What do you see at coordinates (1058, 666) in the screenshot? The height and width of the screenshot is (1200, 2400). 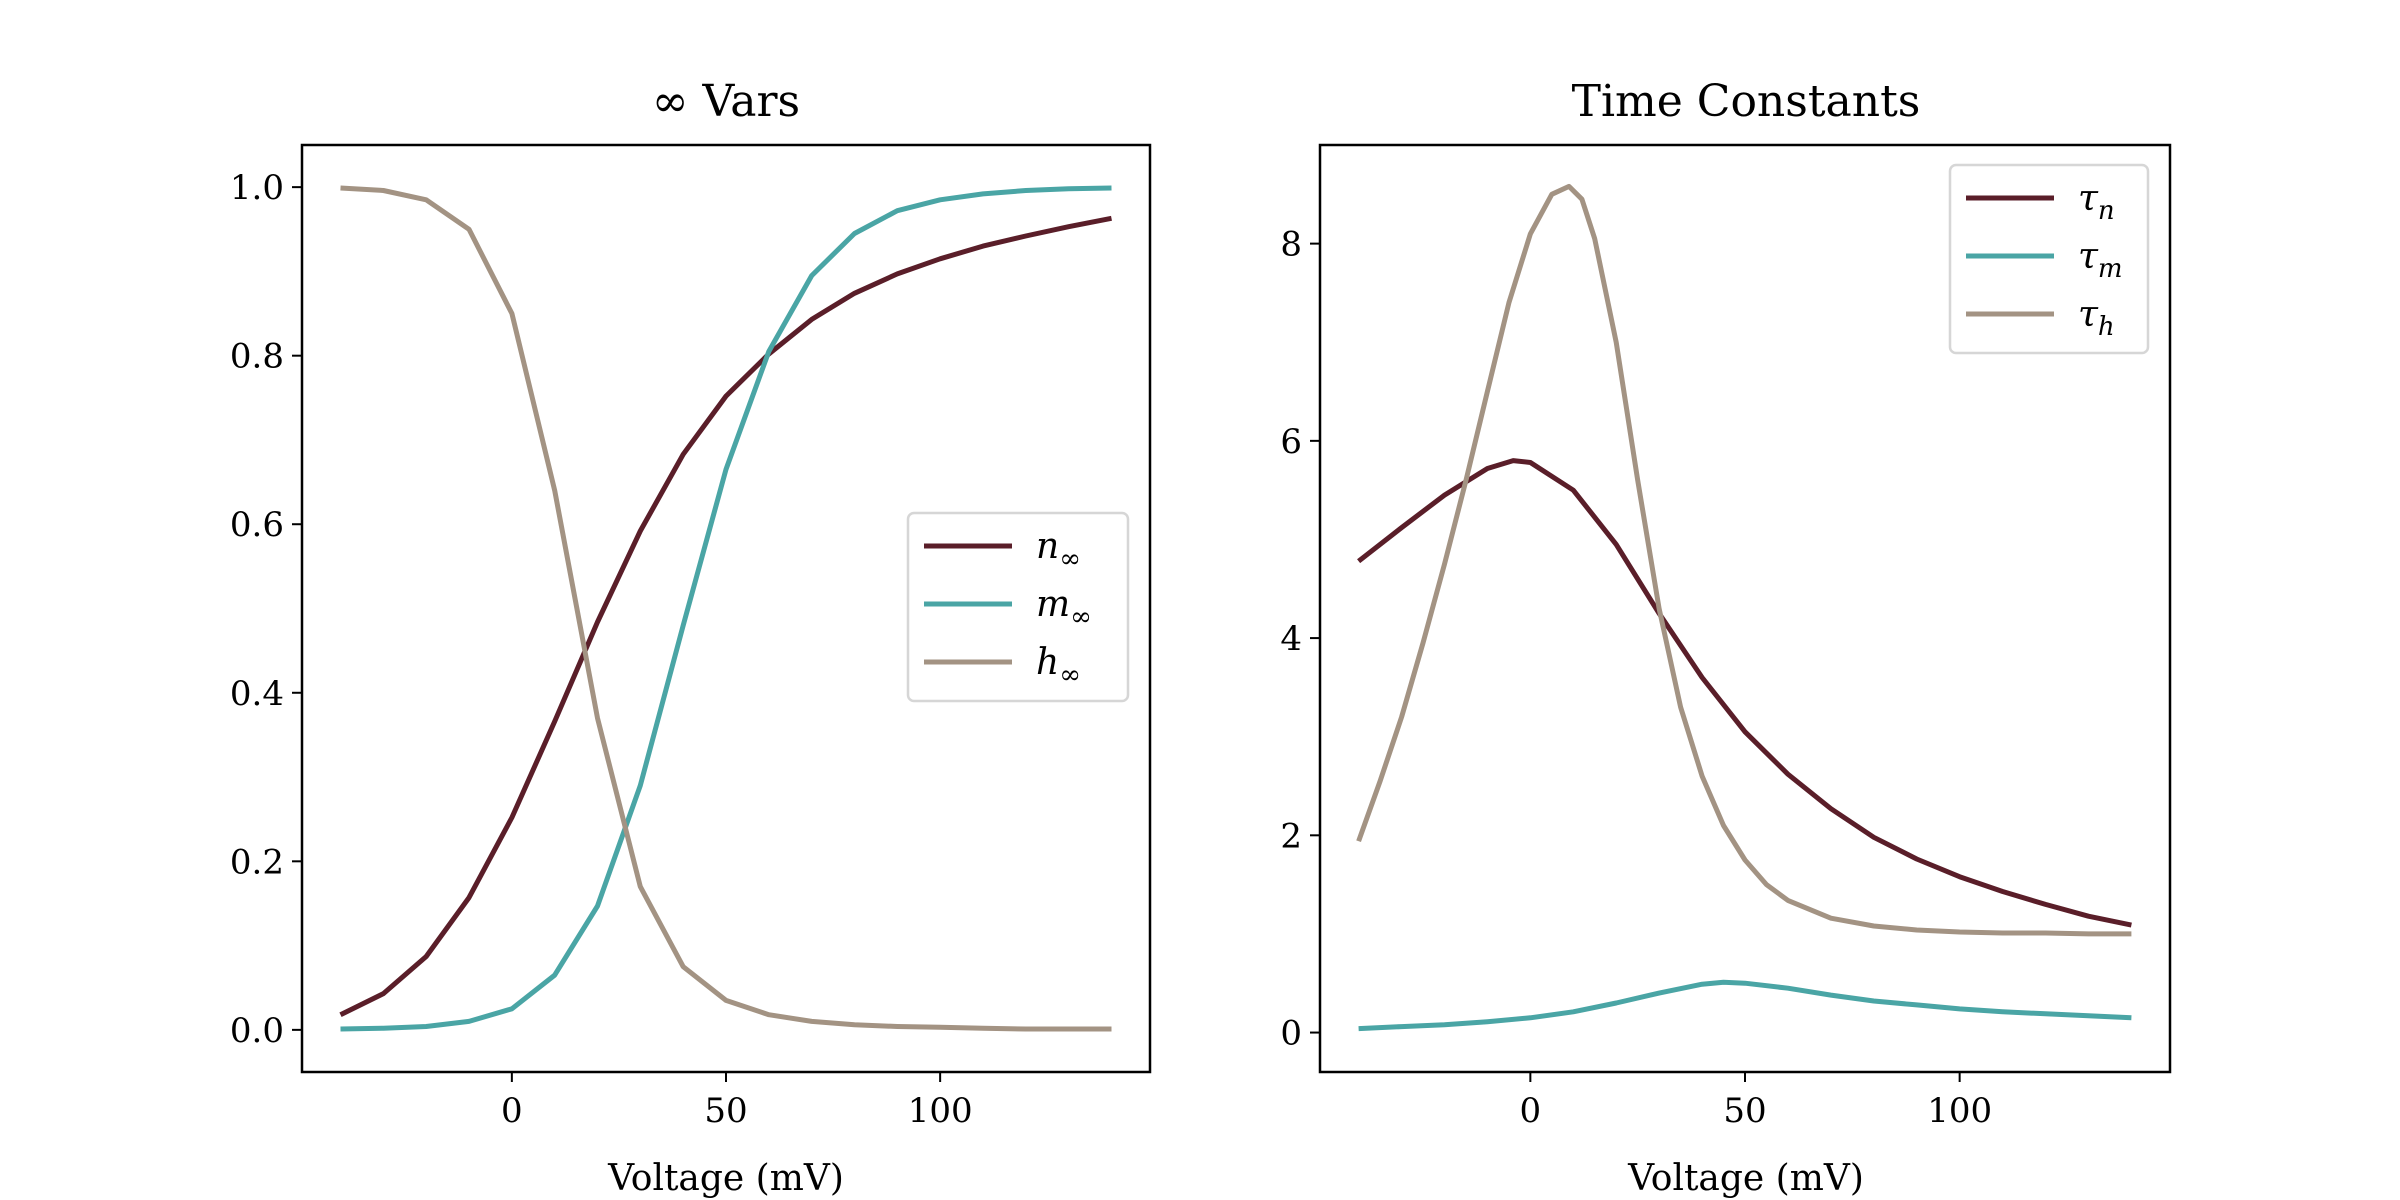 I see `legend-label-h: h∞` at bounding box center [1058, 666].